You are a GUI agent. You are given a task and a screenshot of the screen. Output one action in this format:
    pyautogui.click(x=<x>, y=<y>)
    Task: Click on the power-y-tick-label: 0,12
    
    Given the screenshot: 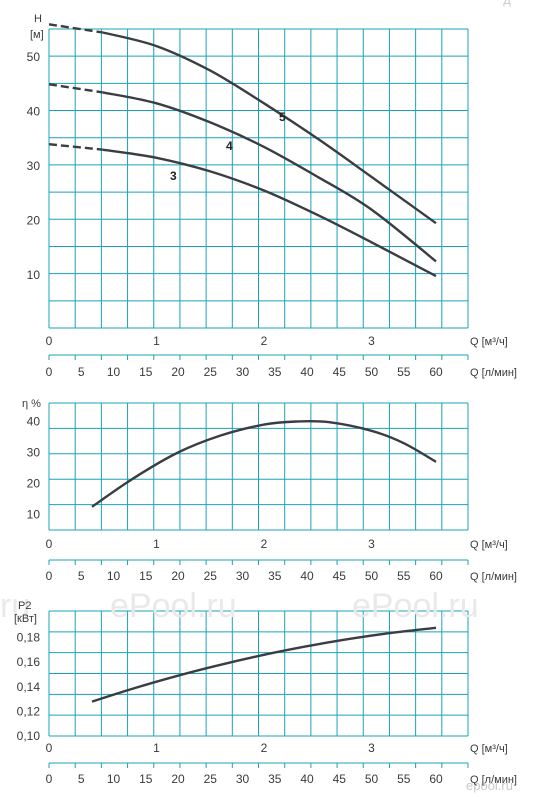 What is the action you would take?
    pyautogui.click(x=29, y=711)
    